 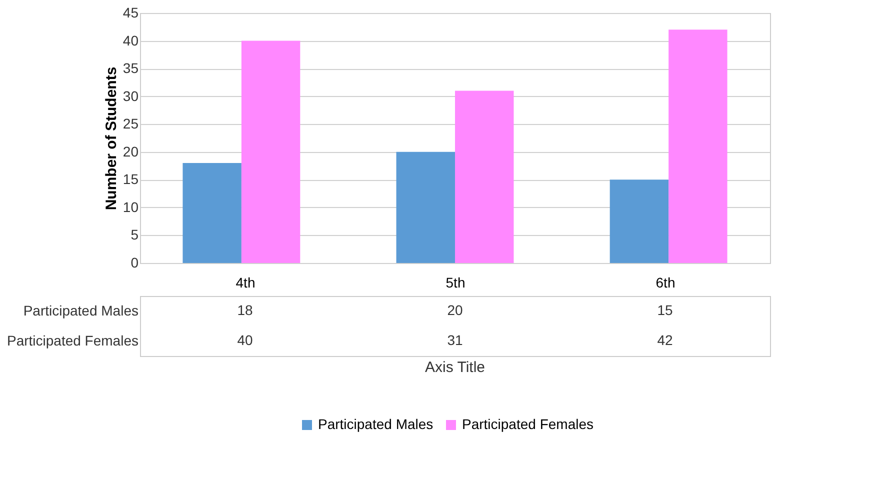 I want to click on data-label: 15, so click(x=665, y=310).